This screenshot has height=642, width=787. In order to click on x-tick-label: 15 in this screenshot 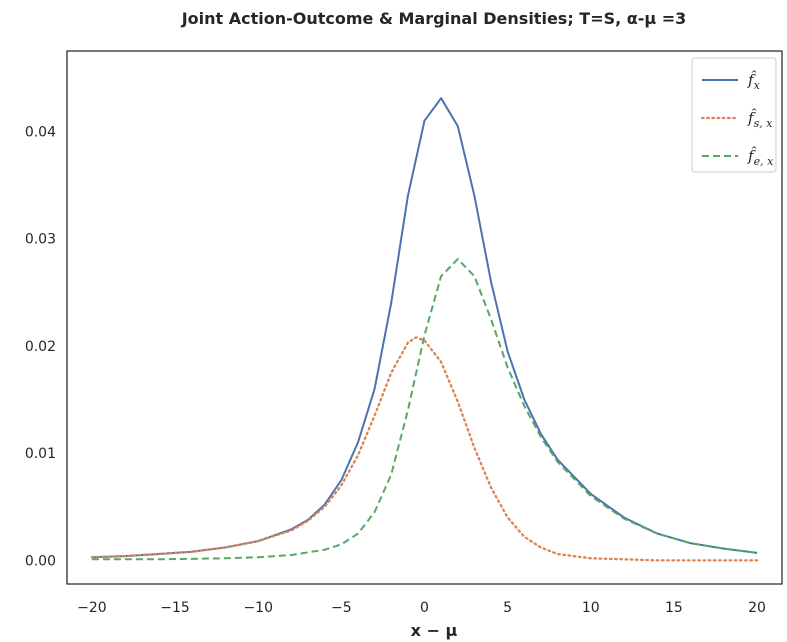, I will do `click(674, 608)`.